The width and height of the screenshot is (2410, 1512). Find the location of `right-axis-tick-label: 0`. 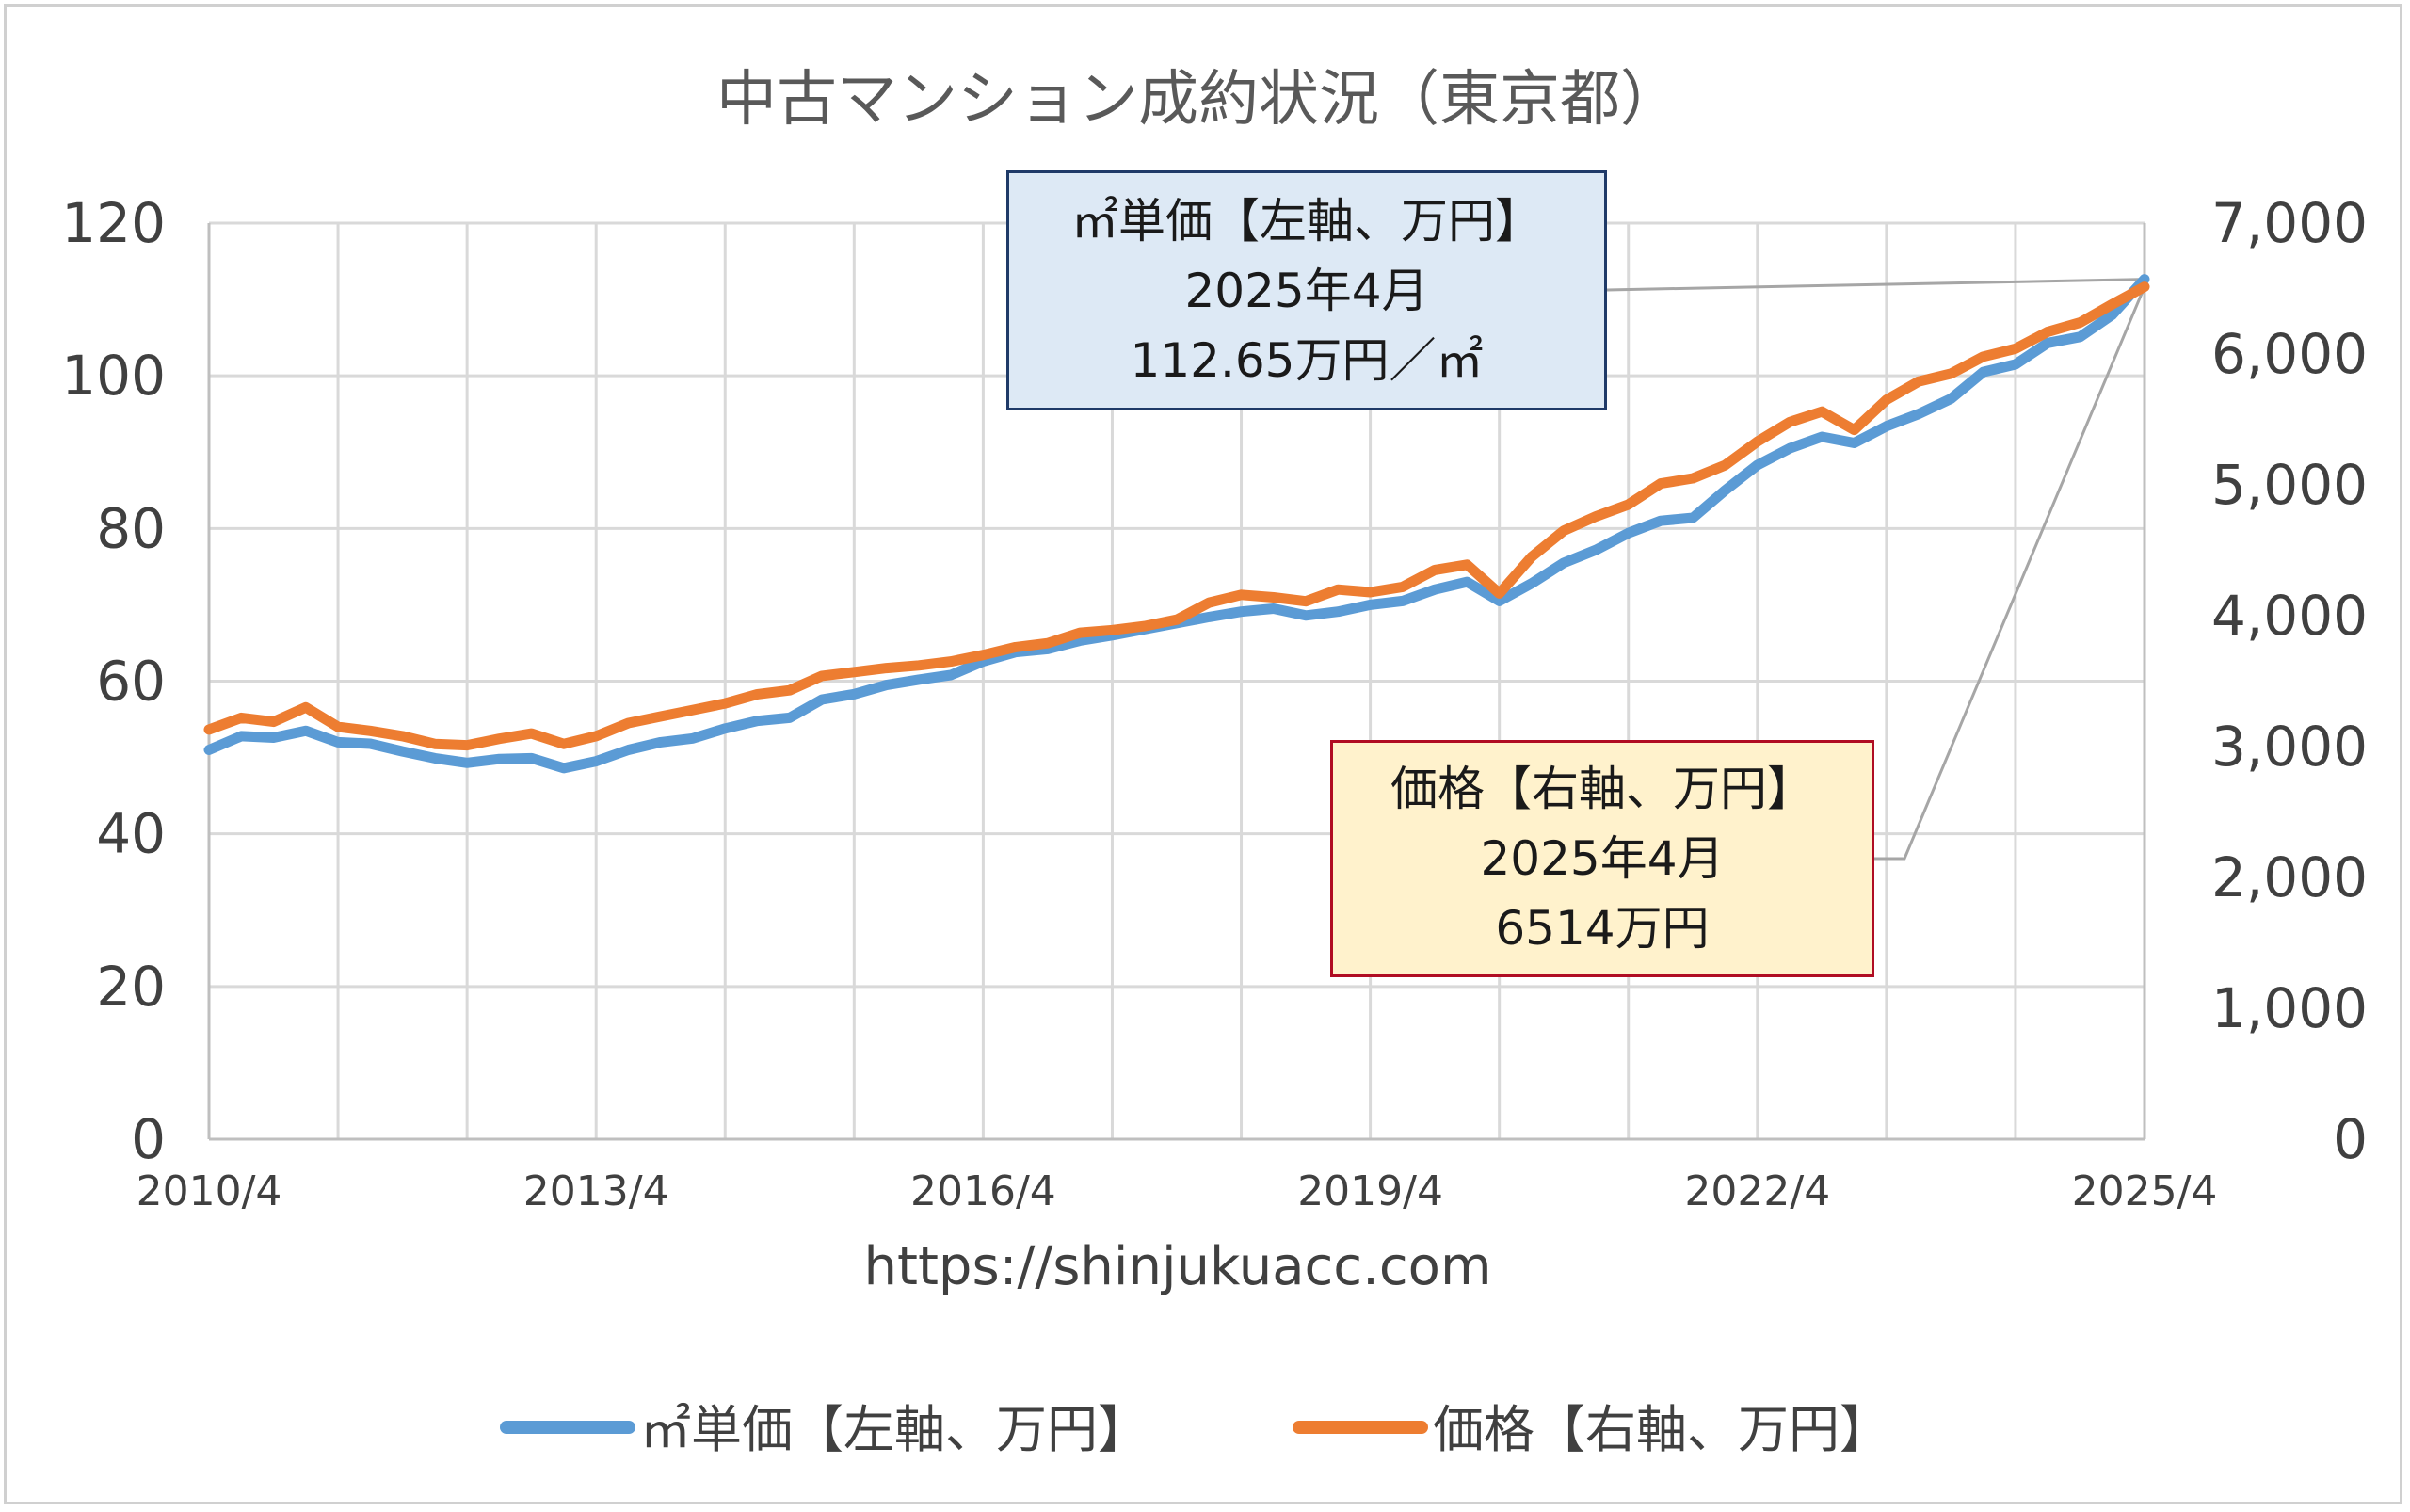

right-axis-tick-label: 0 is located at coordinates (2350, 1139).